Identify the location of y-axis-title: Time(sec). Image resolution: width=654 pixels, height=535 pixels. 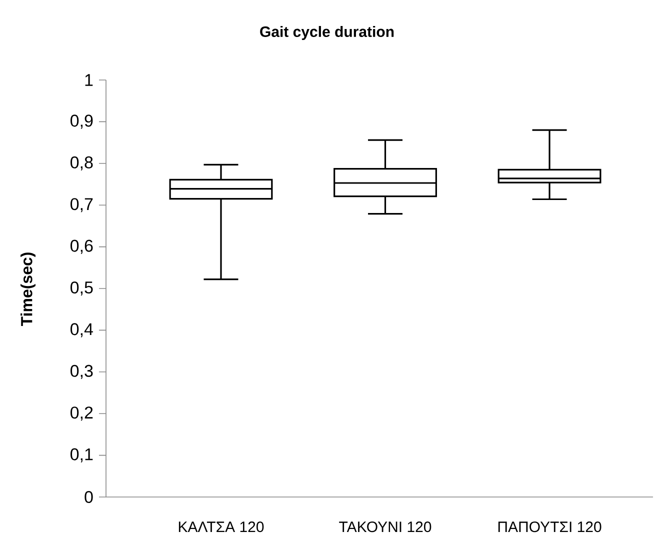
(28, 289).